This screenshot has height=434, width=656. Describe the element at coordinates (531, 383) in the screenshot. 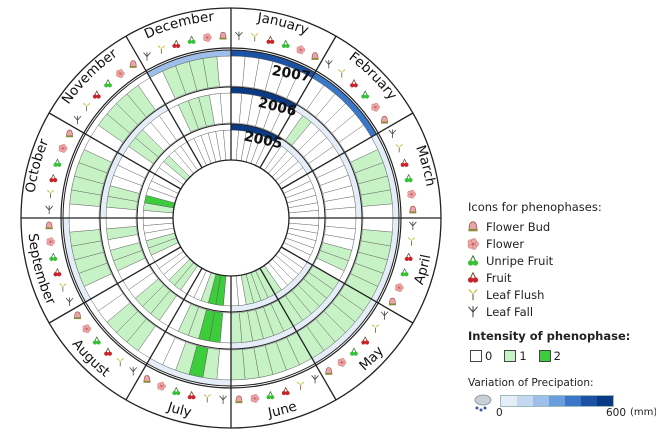

I see `precipitation-legend-title: Variation of Precipation:` at that location.